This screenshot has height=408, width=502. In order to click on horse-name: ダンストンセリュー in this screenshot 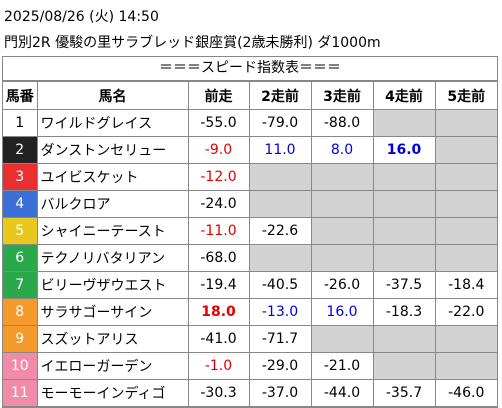, I will do `click(112, 150)`.